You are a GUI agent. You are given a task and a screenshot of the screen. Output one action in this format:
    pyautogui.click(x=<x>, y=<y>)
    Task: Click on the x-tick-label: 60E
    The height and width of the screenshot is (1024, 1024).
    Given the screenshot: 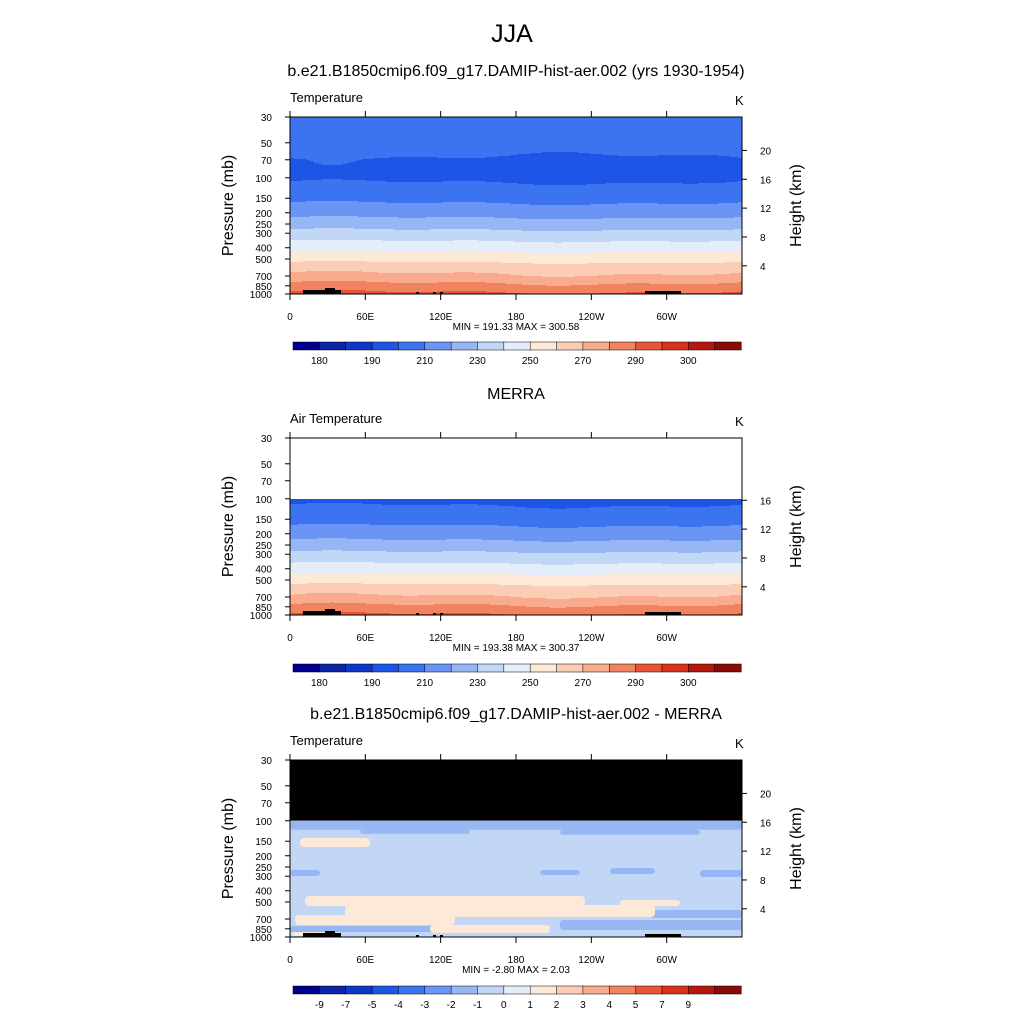 What is the action you would take?
    pyautogui.click(x=365, y=960)
    